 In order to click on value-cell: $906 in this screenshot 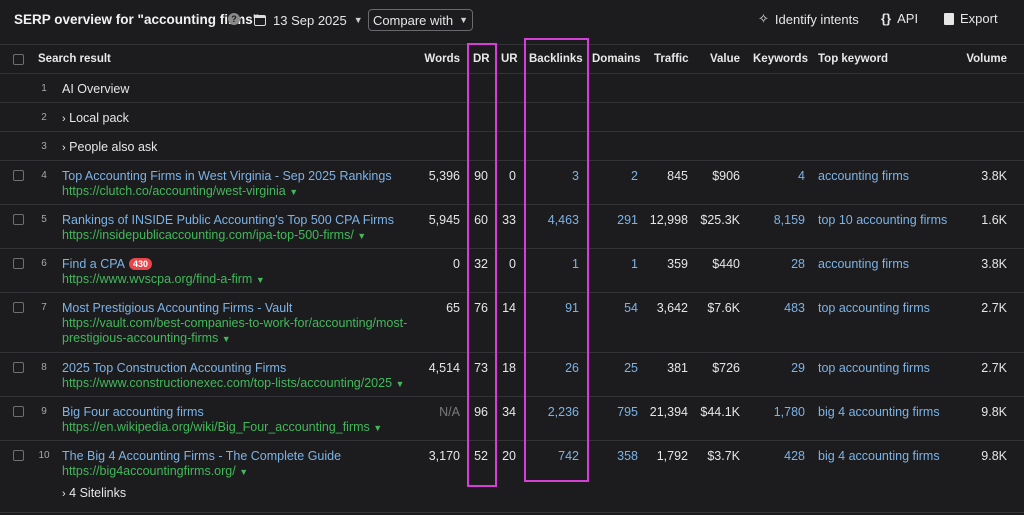, I will do `click(726, 176)`.